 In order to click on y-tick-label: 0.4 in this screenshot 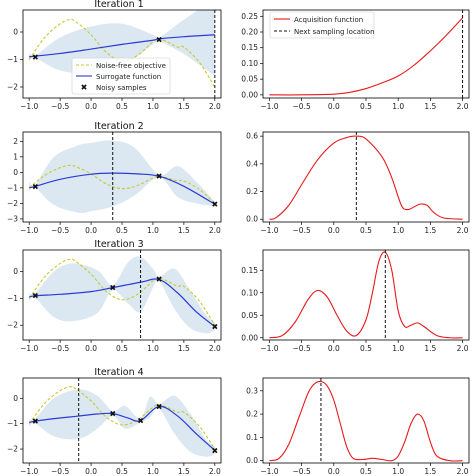, I will do `click(252, 163)`.